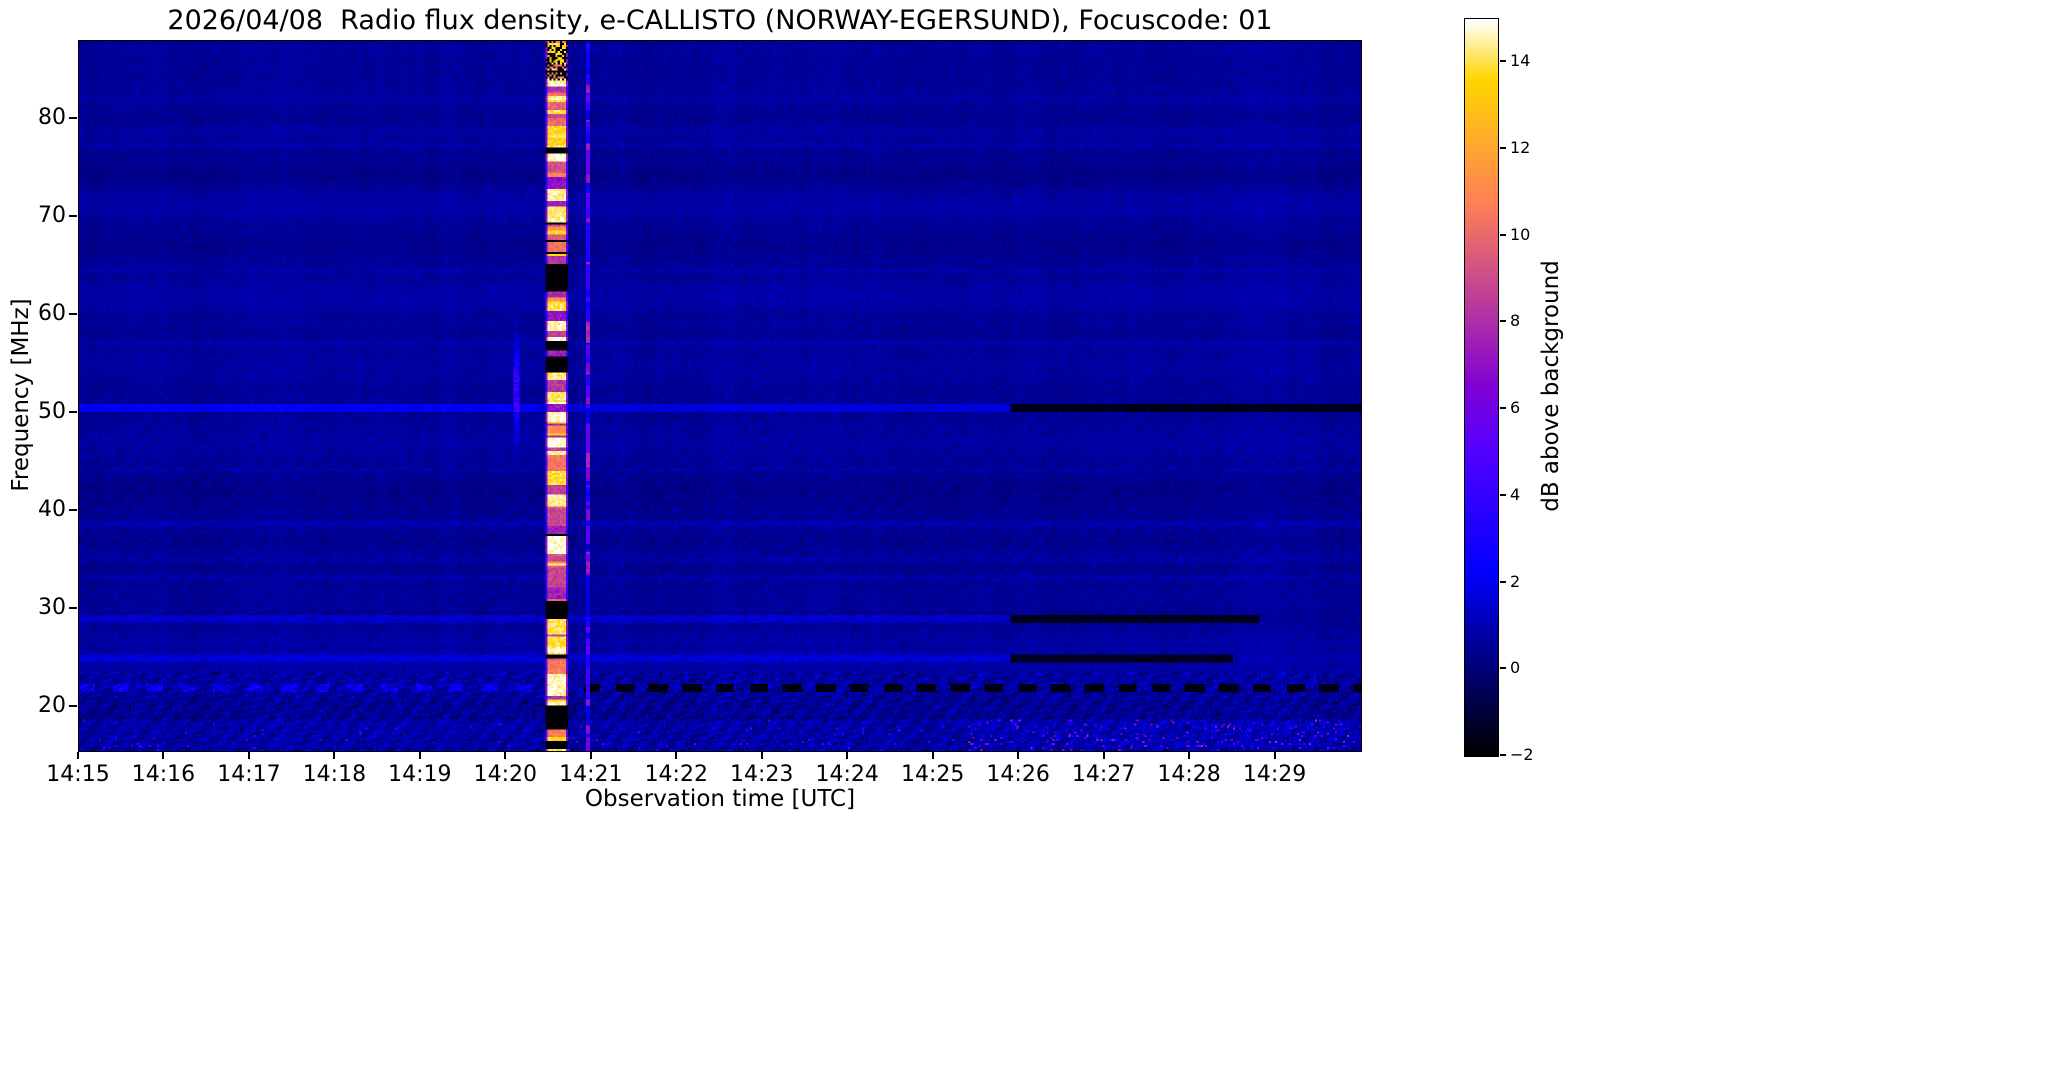 This screenshot has height=1067, width=2047. Describe the element at coordinates (78, 774) in the screenshot. I see `x-tick-label: 14:15` at that location.